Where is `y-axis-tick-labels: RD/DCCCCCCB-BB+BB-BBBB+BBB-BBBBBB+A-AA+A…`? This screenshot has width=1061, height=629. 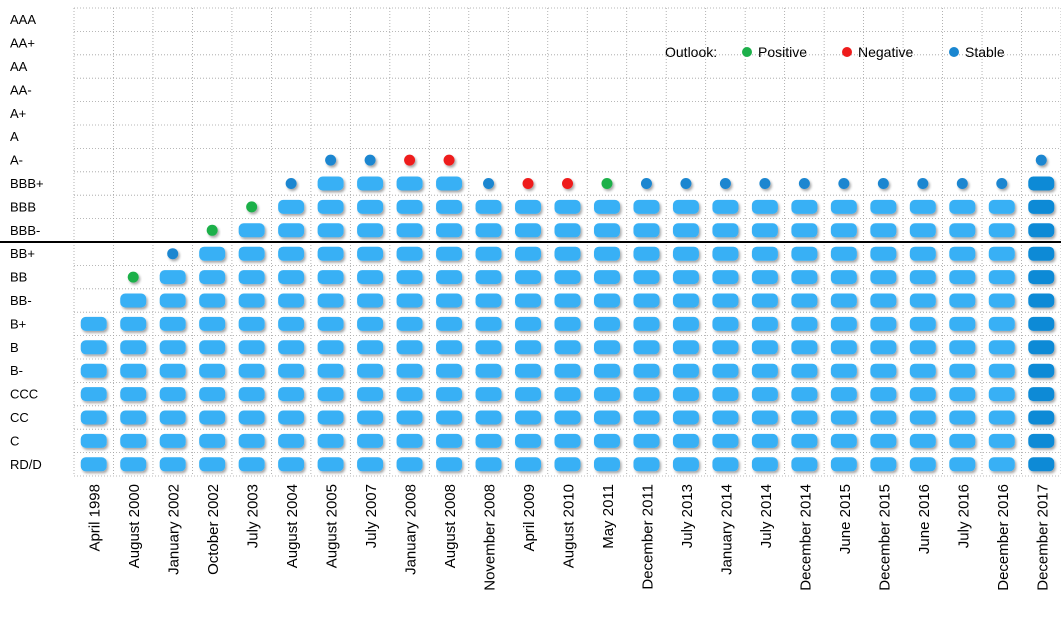 y-axis-tick-labels: RD/DCCCCCCB-BB+BB-BBBB+BBB-BBBBBB+A-AA+A… is located at coordinates (27, 242).